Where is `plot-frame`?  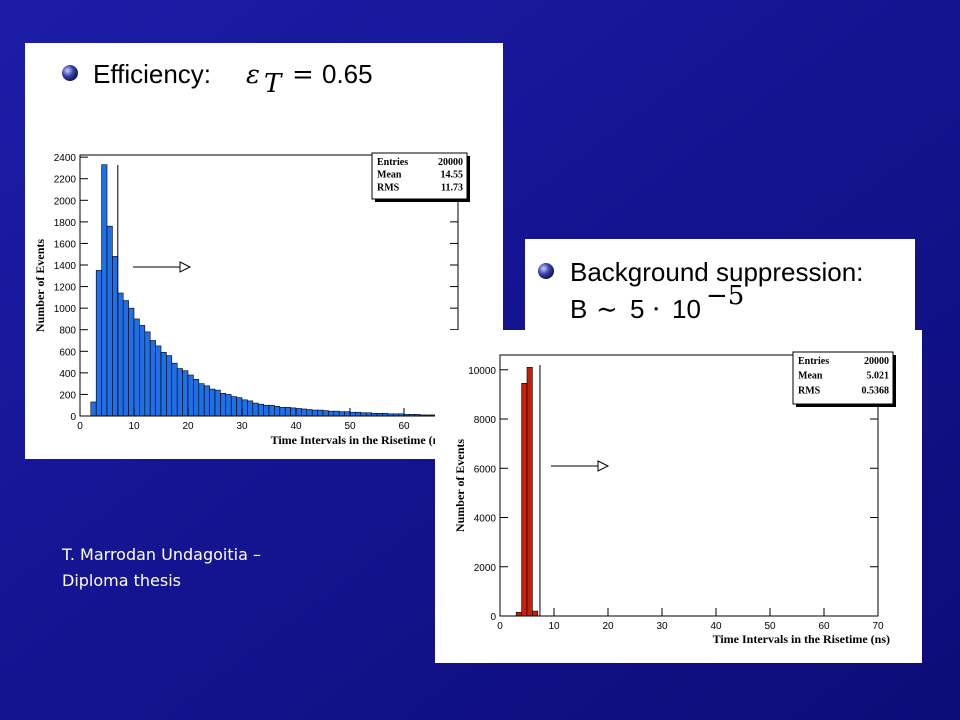 plot-frame is located at coordinates (269, 285).